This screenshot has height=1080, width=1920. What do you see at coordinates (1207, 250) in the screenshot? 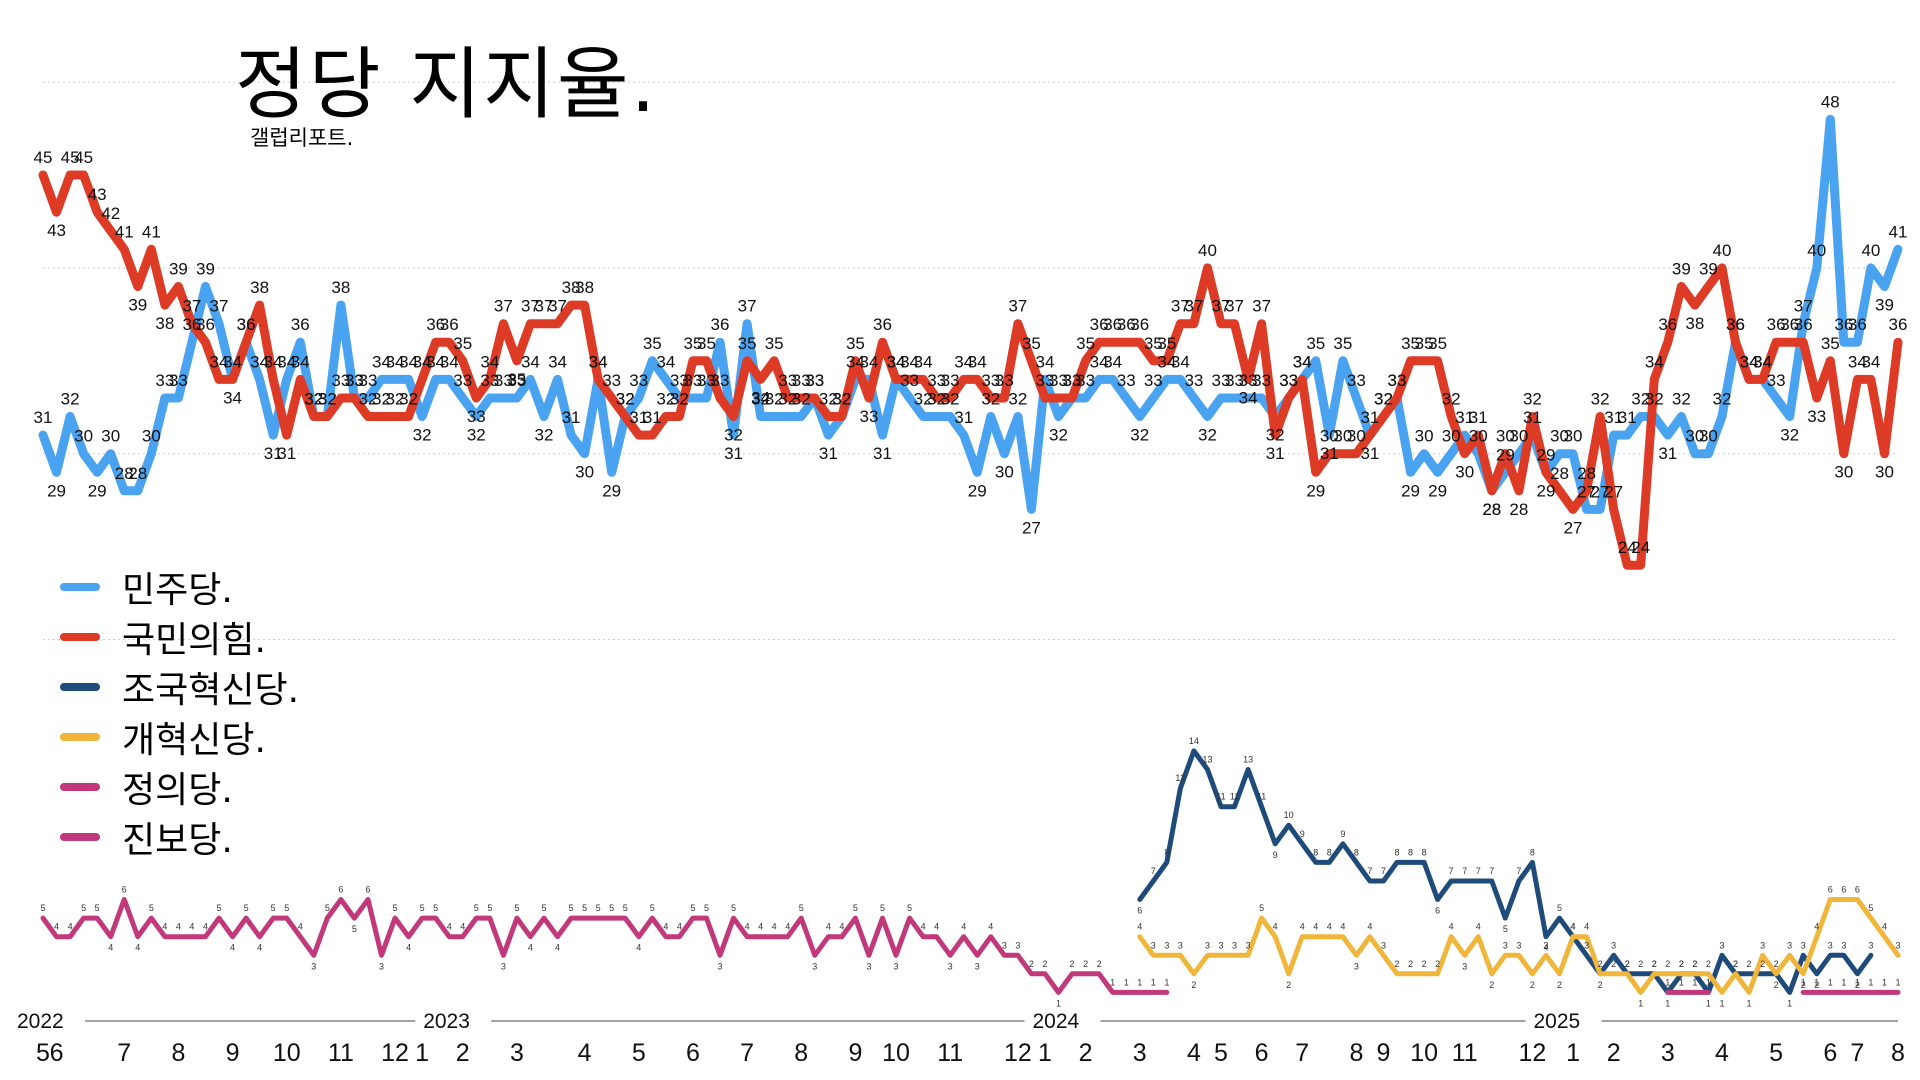
I see `data-label: 40` at bounding box center [1207, 250].